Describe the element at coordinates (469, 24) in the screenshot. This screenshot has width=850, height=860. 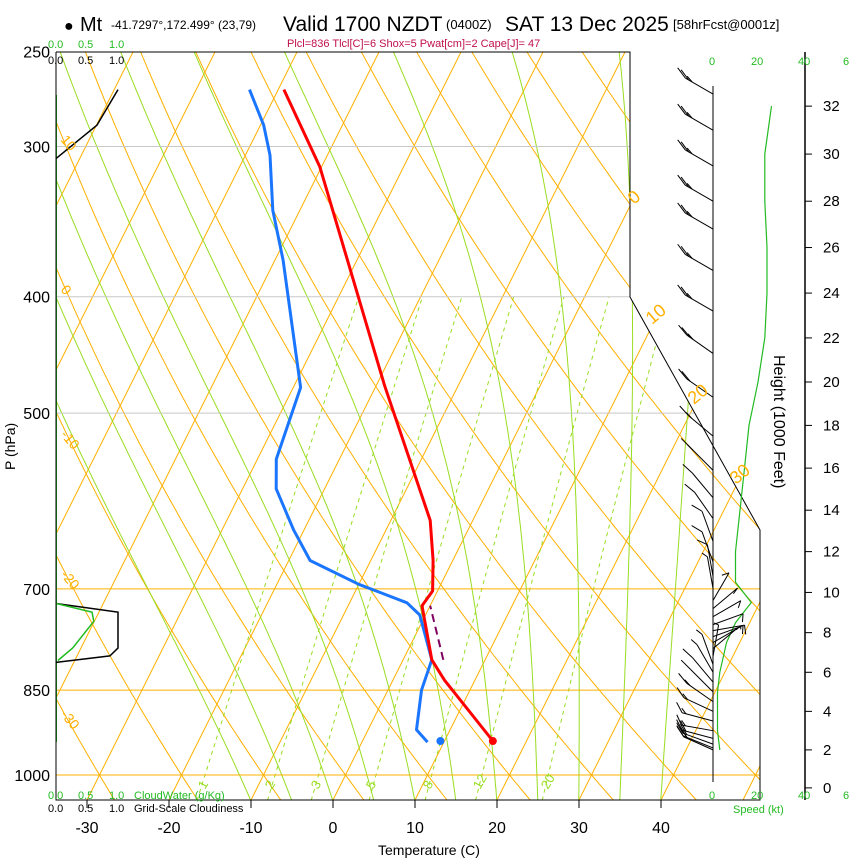
I see `utc-time: (0400Z)` at that location.